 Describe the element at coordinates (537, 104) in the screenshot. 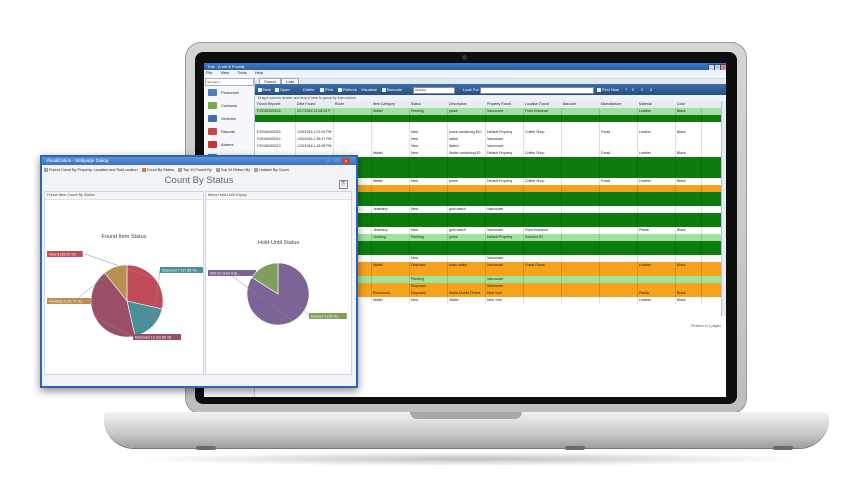

I see `column-header: Location Found` at that location.